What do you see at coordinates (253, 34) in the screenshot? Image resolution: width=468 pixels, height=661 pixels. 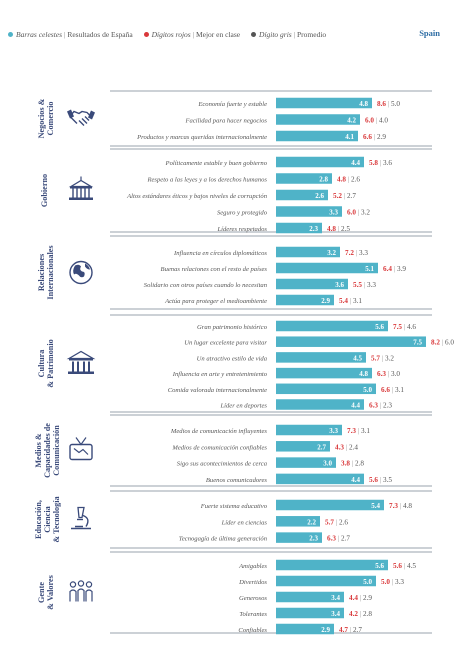 I see `gray-dot-icon` at bounding box center [253, 34].